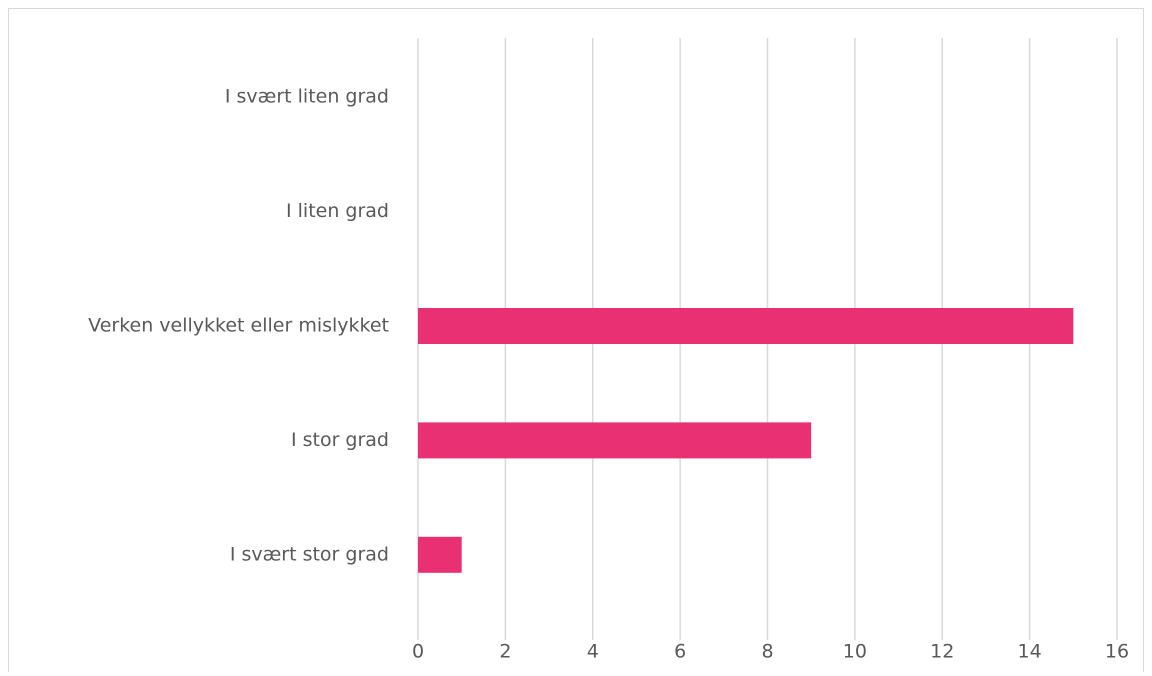 The height and width of the screenshot is (676, 1152). Describe the element at coordinates (340, 440) in the screenshot. I see `y-tick-label: I stor grad` at that location.